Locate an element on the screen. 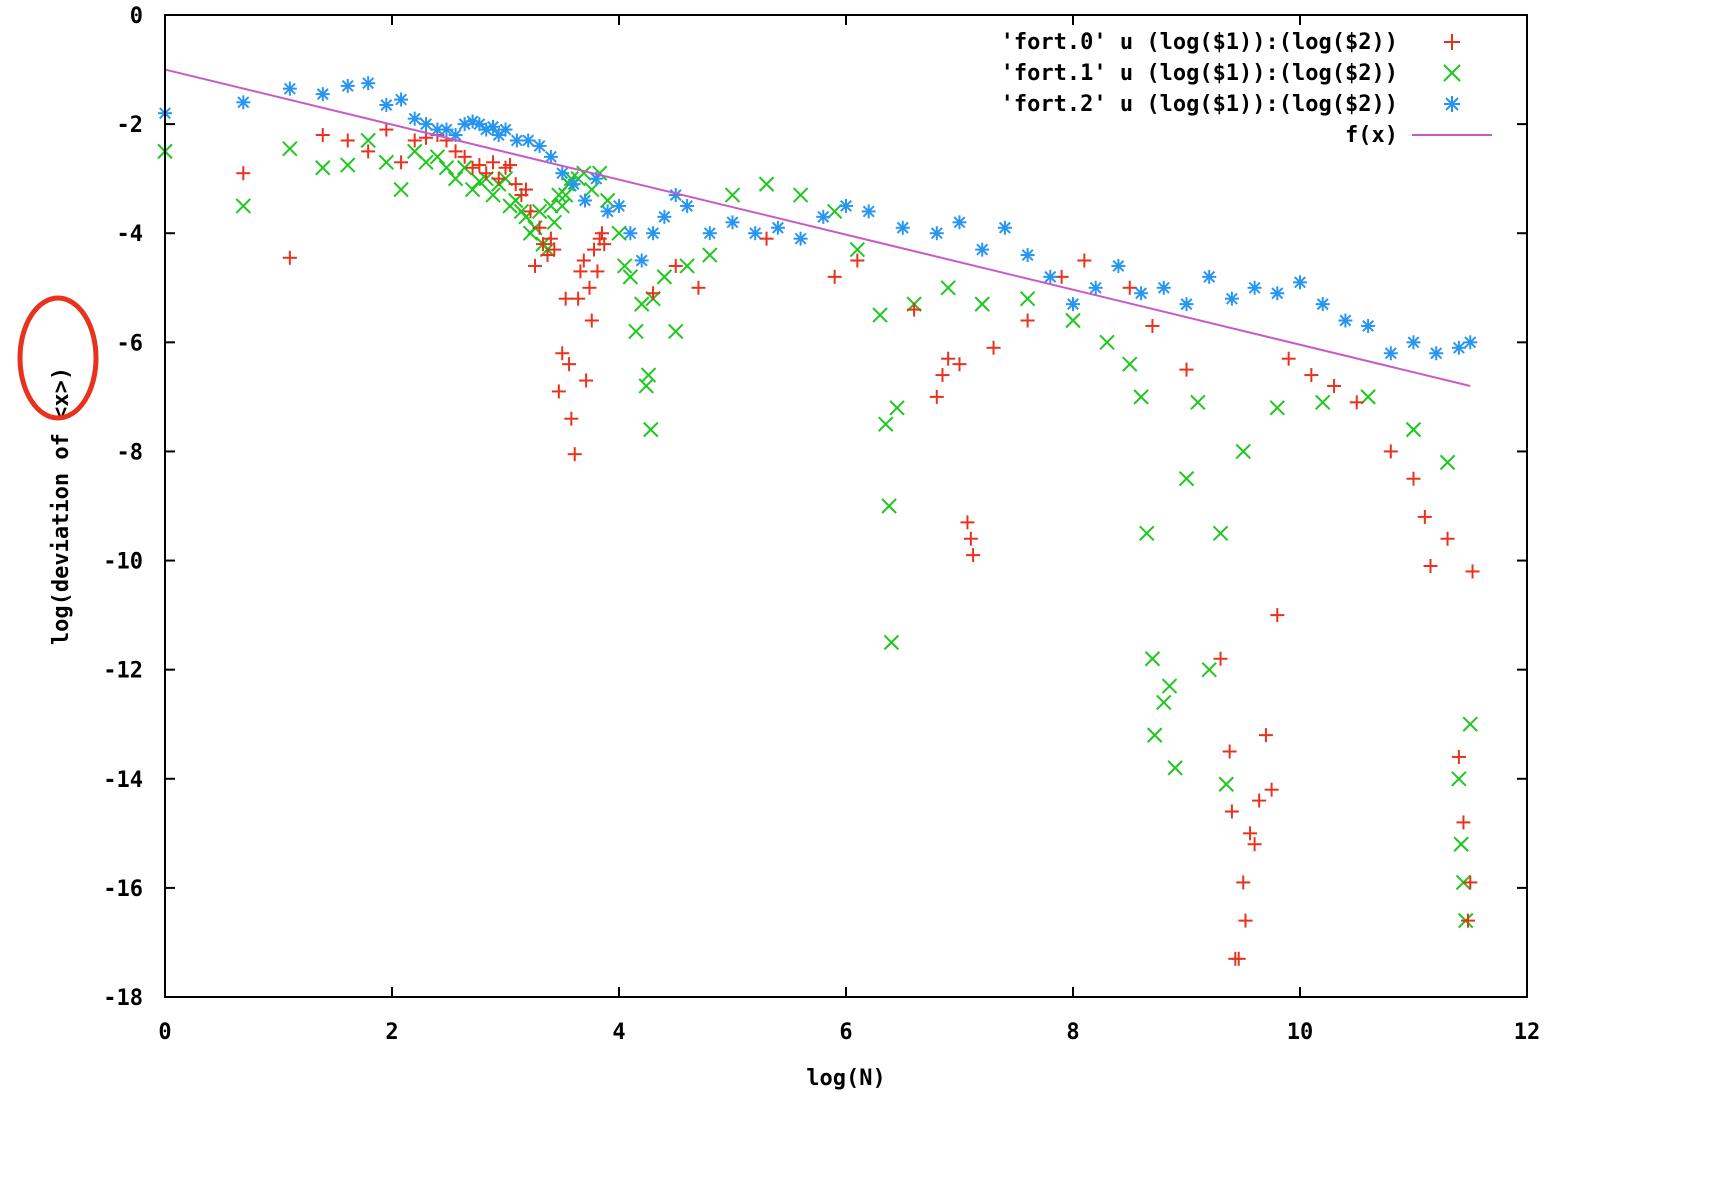 The width and height of the screenshot is (1709, 1193). x-tick-label: 2 is located at coordinates (391, 1032).